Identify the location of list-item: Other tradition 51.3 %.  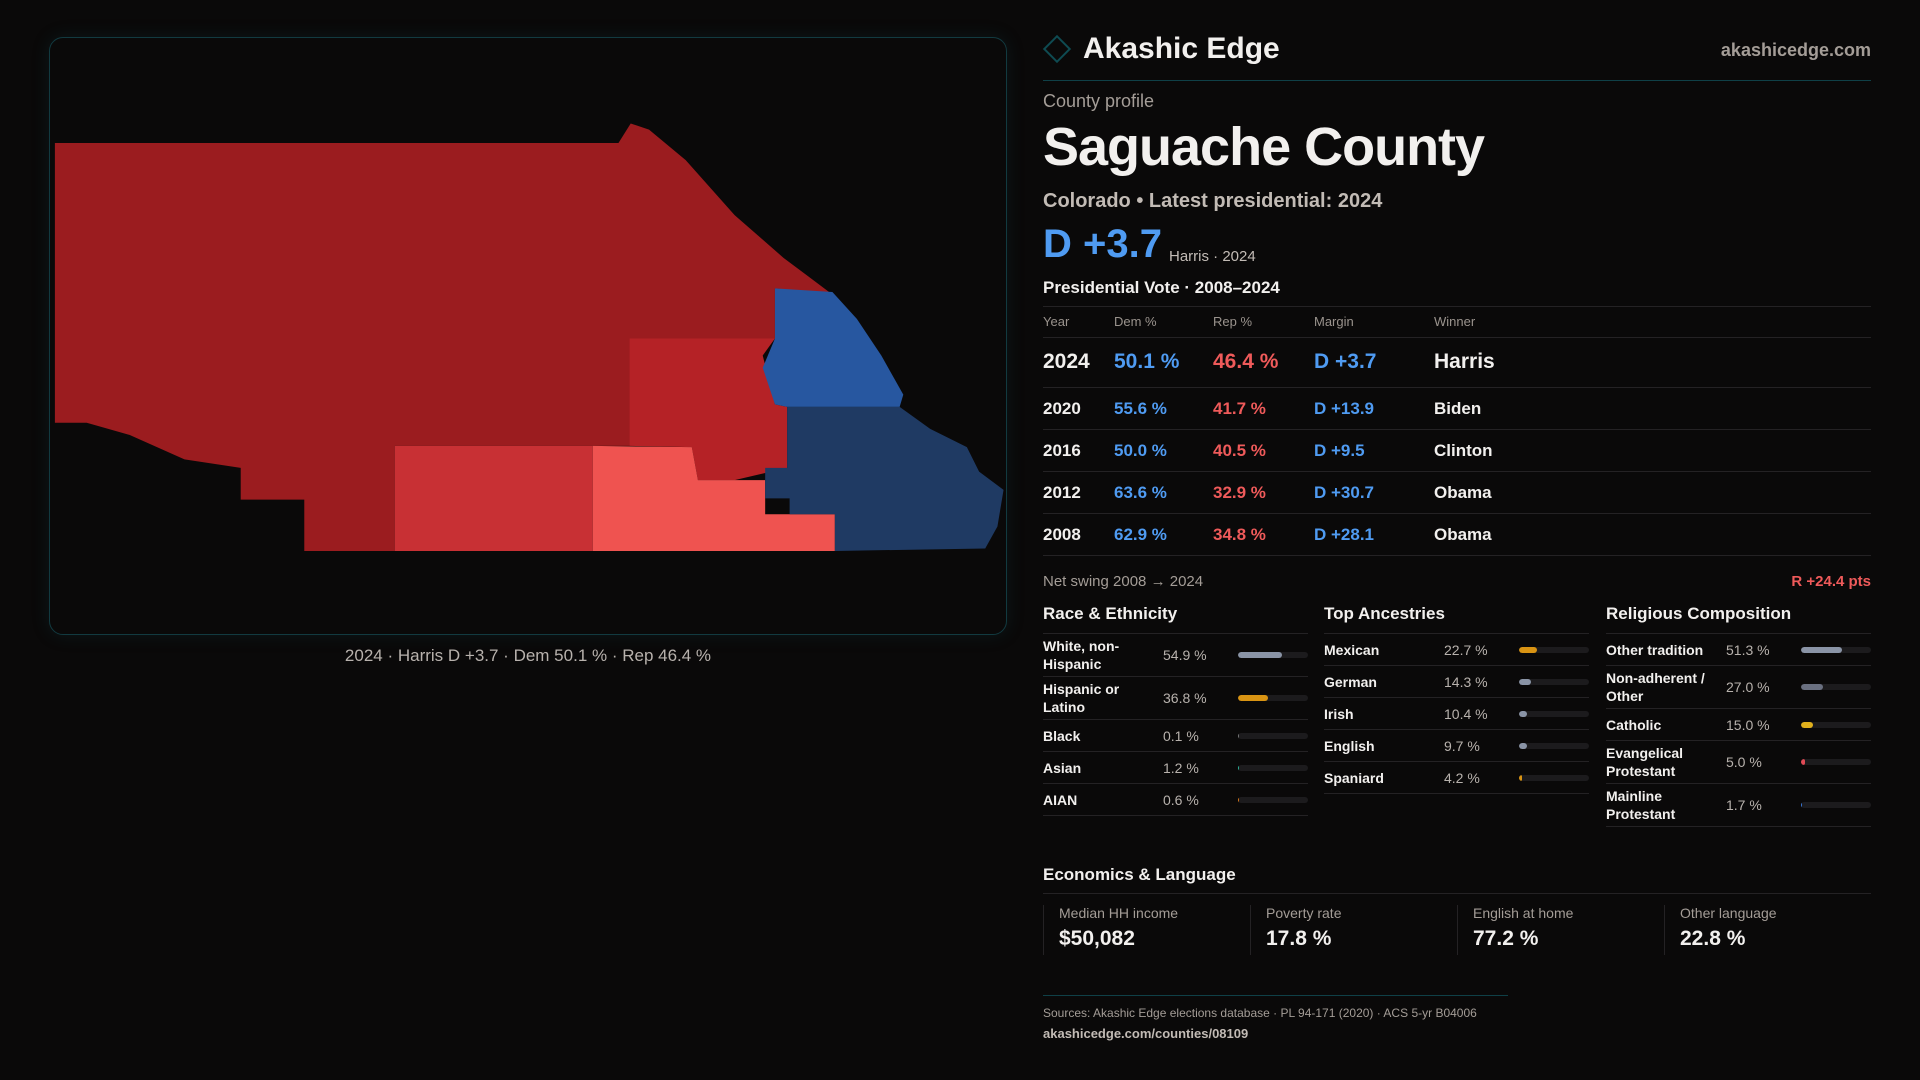
(1738, 650).